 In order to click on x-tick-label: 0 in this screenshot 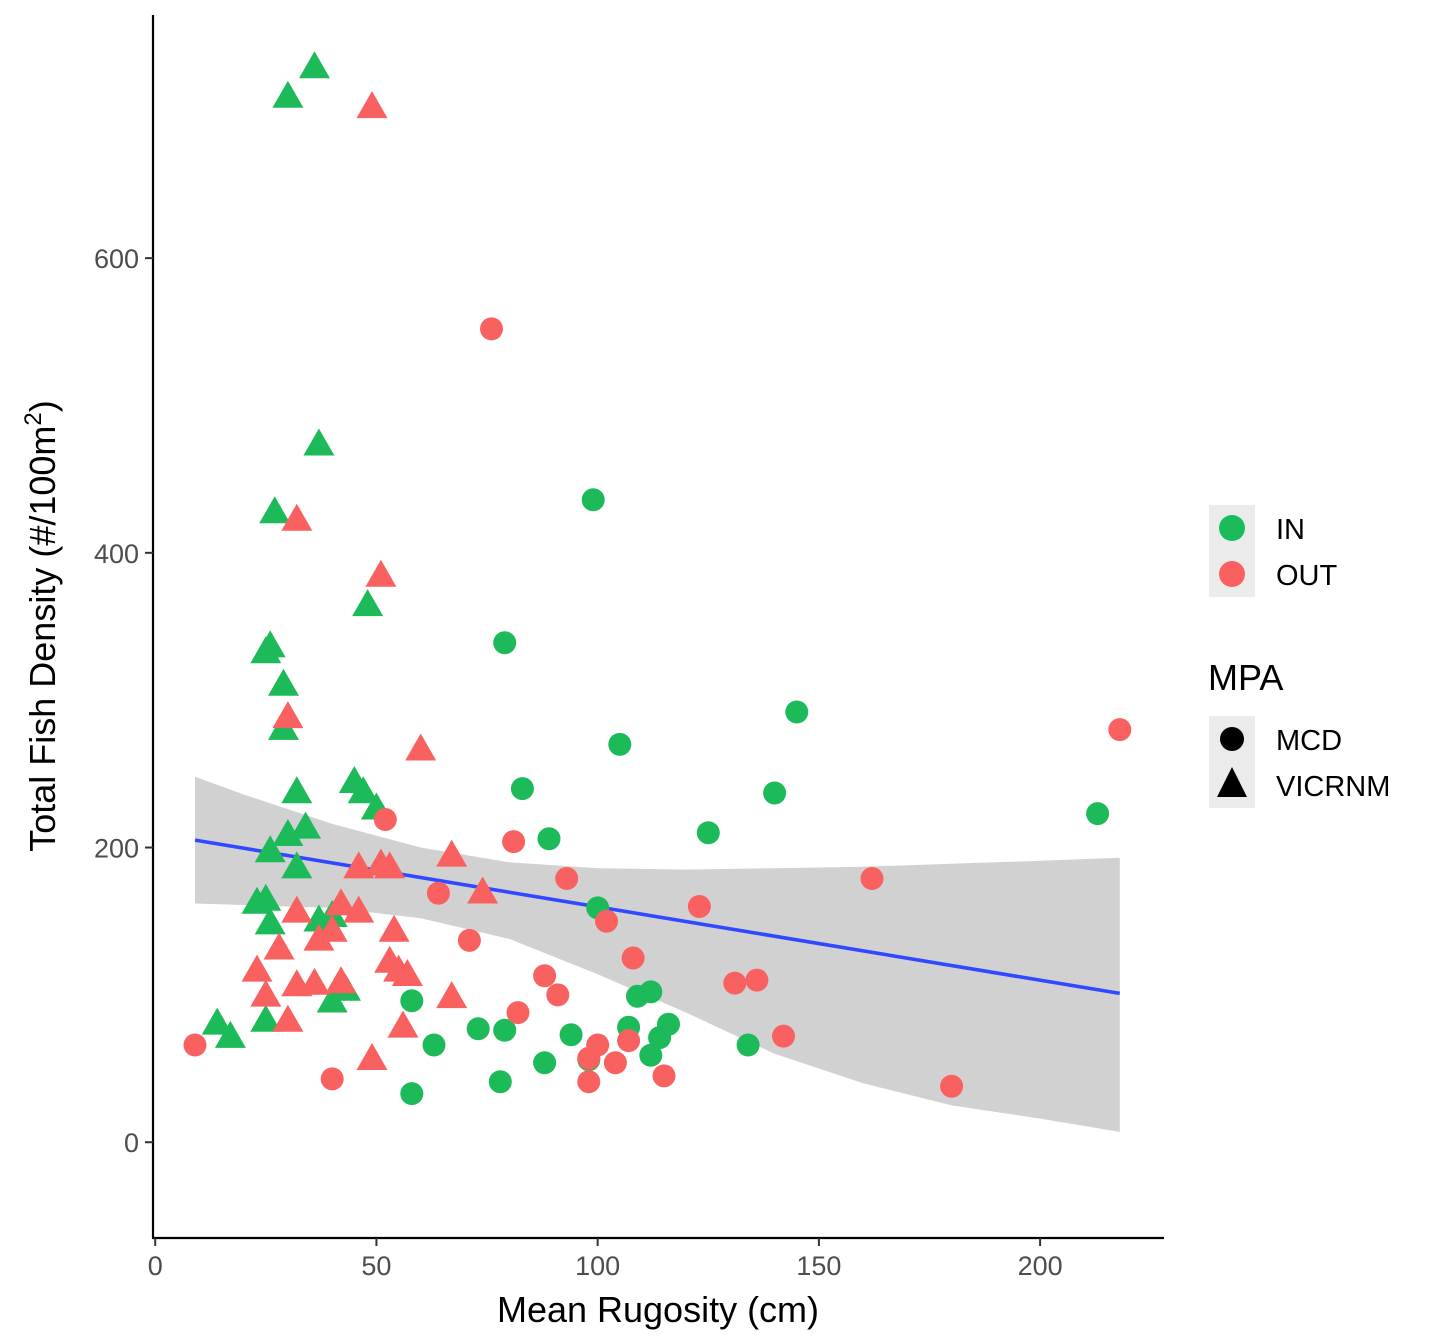, I will do `click(155, 1266)`.